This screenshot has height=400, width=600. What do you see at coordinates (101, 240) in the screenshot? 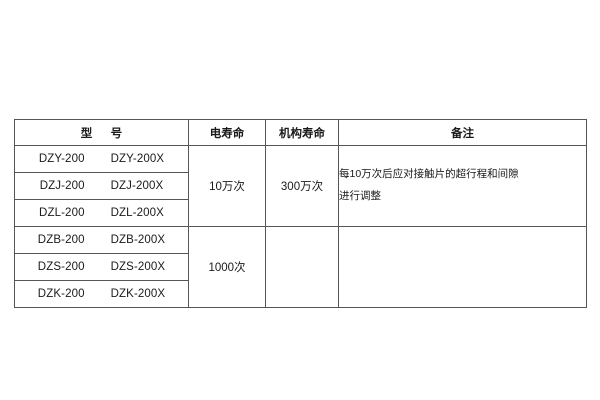
I see `model-cell: DZB-200 DZB-200X` at bounding box center [101, 240].